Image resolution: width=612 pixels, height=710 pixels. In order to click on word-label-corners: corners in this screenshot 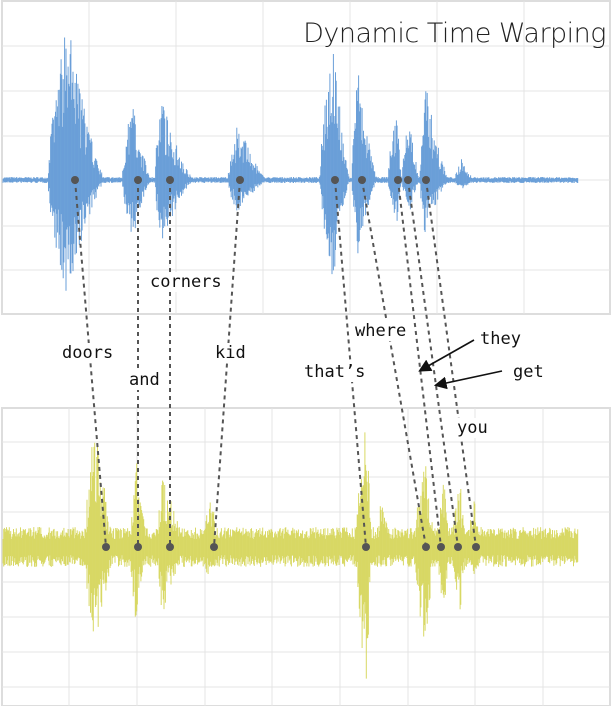, I will do `click(186, 282)`.